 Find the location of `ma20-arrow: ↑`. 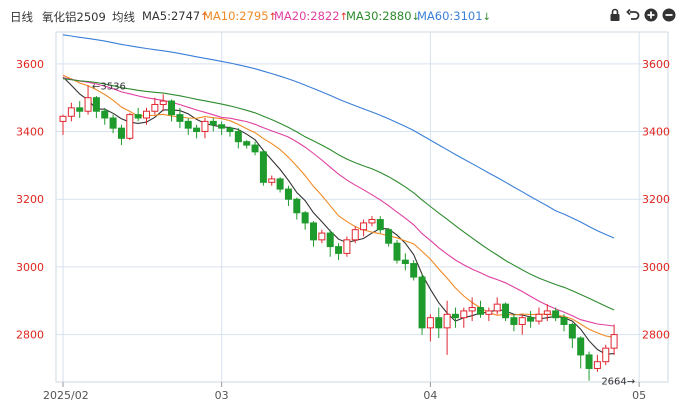

ma20-arrow: ↑ is located at coordinates (343, 17).